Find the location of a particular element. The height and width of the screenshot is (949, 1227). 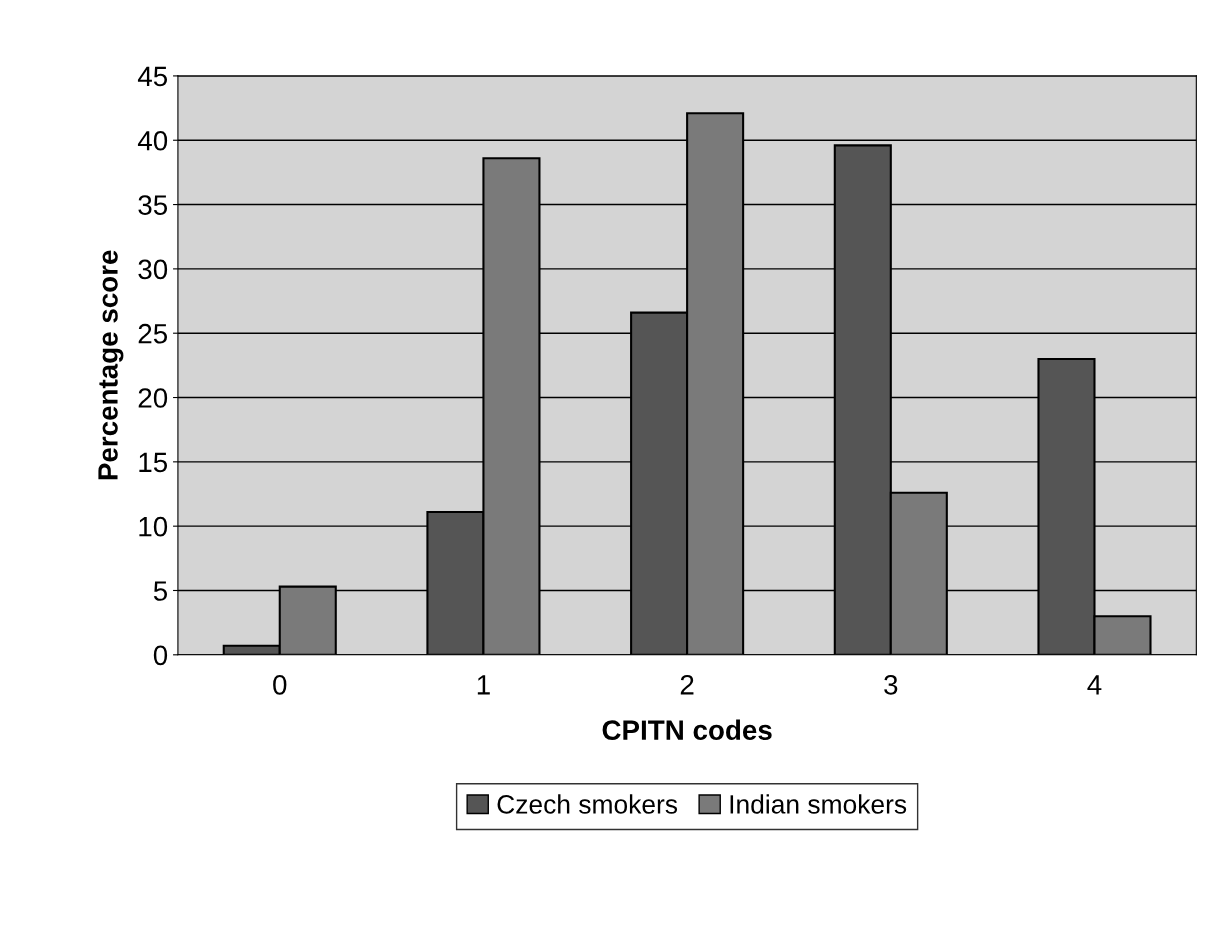

y-tick-label: 25 is located at coordinates (153, 333).